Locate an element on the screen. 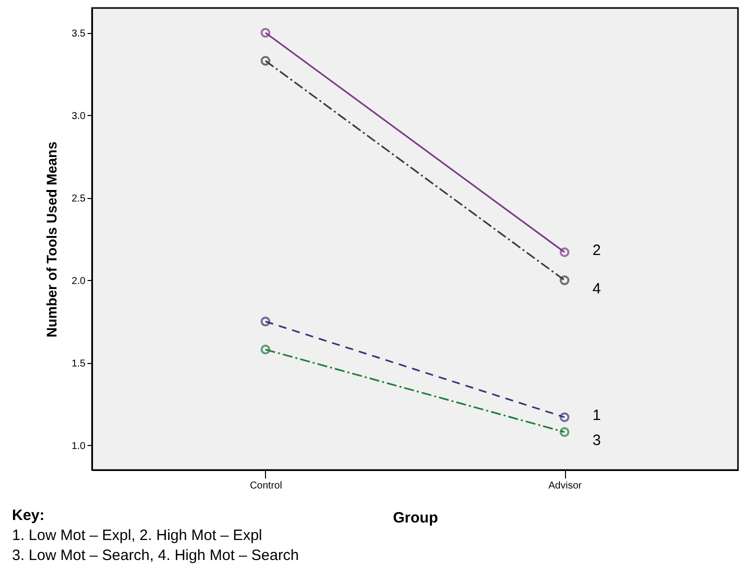 This screenshot has height=575, width=742. y-tick-label: 1.0 is located at coordinates (79, 446).